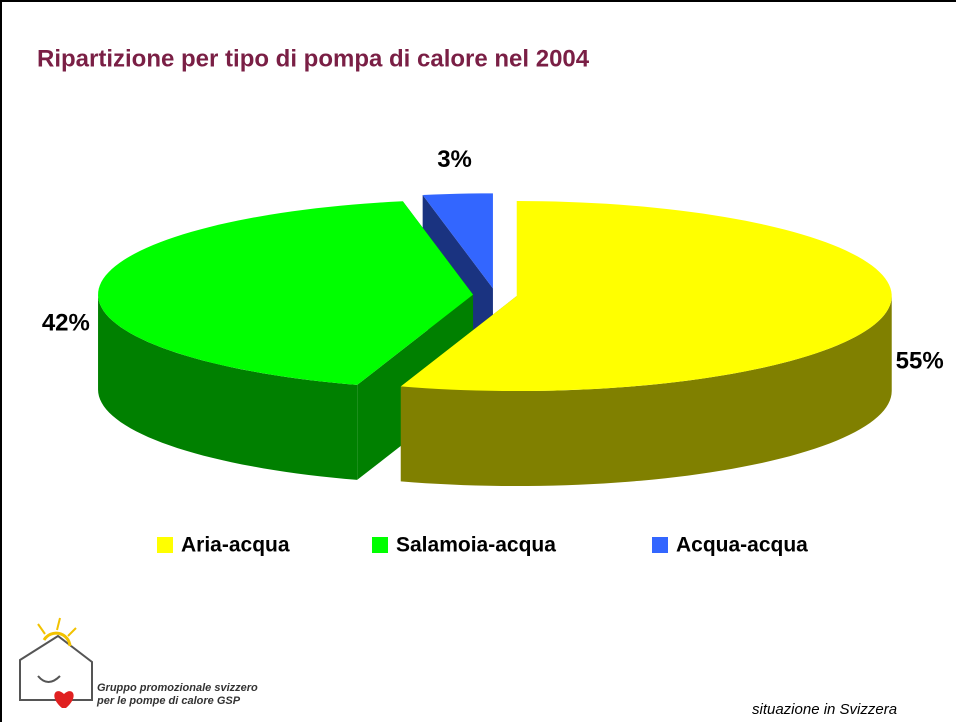  Describe the element at coordinates (57, 639) in the screenshot. I see `logo-sun` at that location.